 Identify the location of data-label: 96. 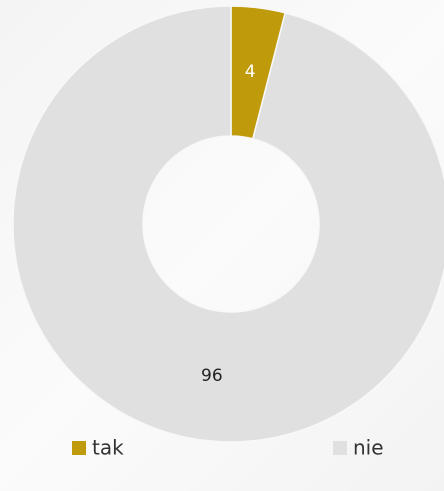
(212, 376).